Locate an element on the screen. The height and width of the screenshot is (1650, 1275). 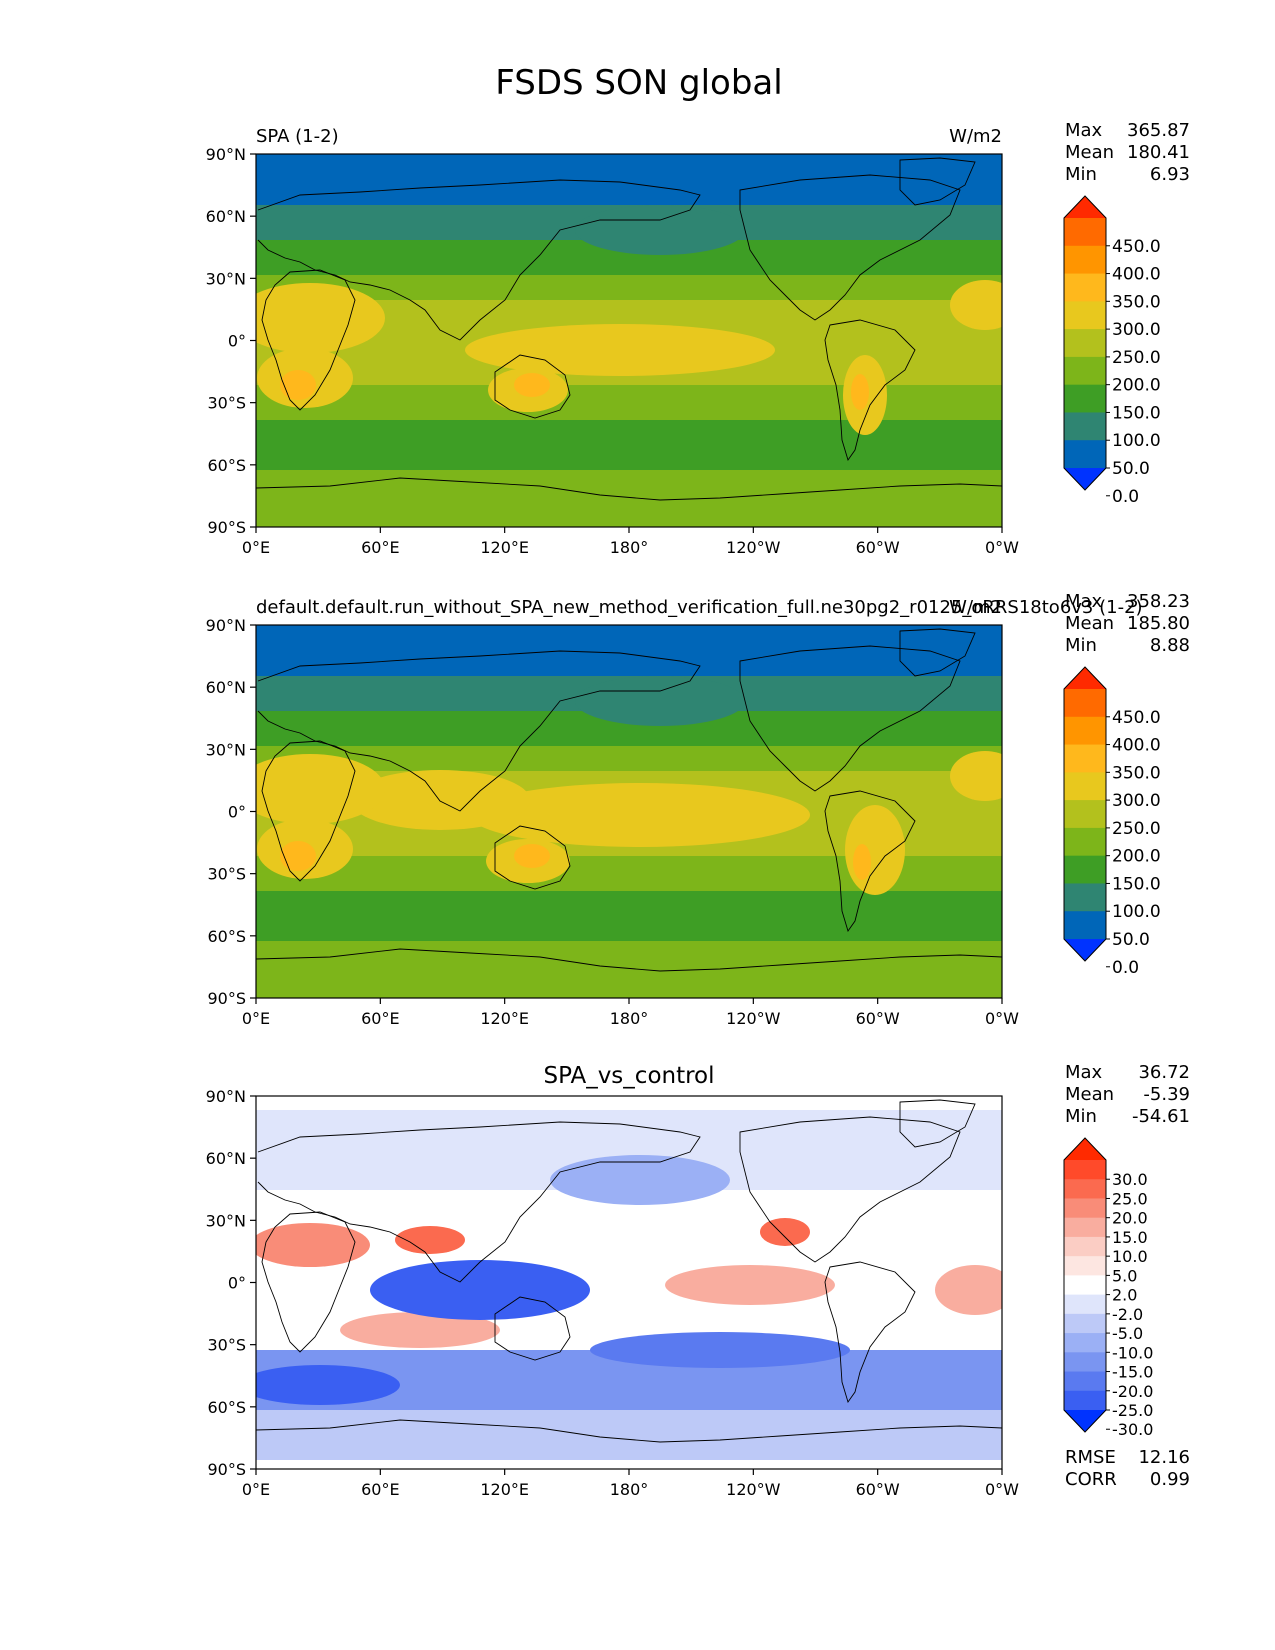
panel-test-lon-ticks: 0°E 60°E 120°E 180° 120°W 60°W 0°W is located at coordinates (630, 542).